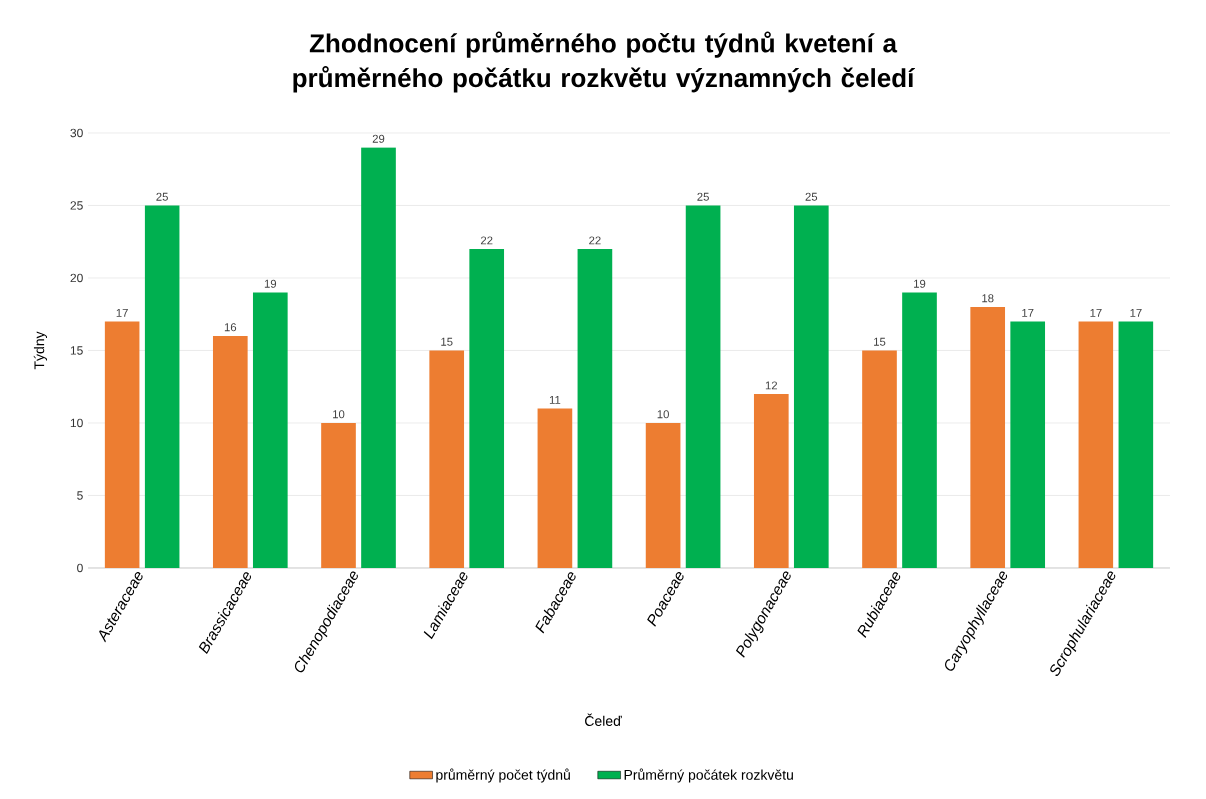 The image size is (1206, 799). What do you see at coordinates (76, 205) in the screenshot?
I see `y-tick-label: 25` at bounding box center [76, 205].